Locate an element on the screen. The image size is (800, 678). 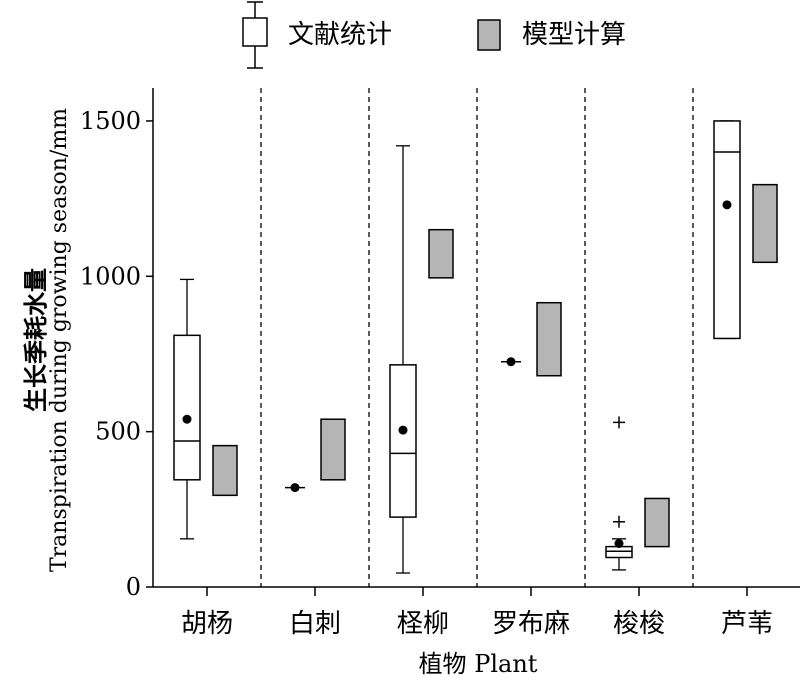
legend-label-literature: 文献统计 is located at coordinates (340, 35).